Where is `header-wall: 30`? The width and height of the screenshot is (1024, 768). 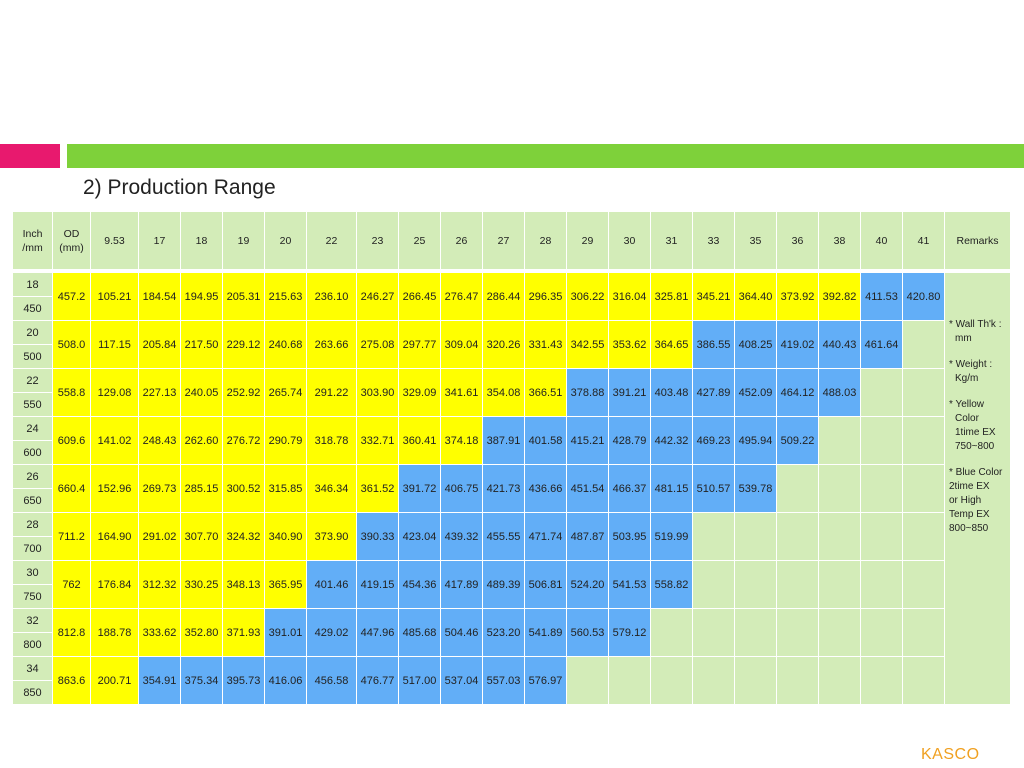
header-wall: 30 is located at coordinates (629, 240).